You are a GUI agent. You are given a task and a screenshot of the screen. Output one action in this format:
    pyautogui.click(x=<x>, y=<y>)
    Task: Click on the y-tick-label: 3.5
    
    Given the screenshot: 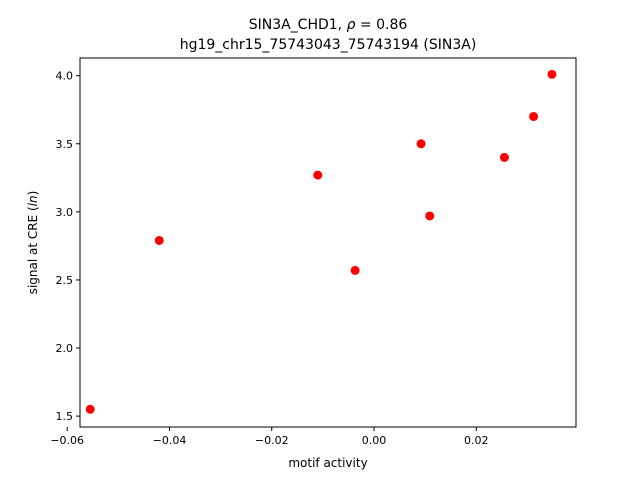 What is the action you would take?
    pyautogui.click(x=65, y=144)
    